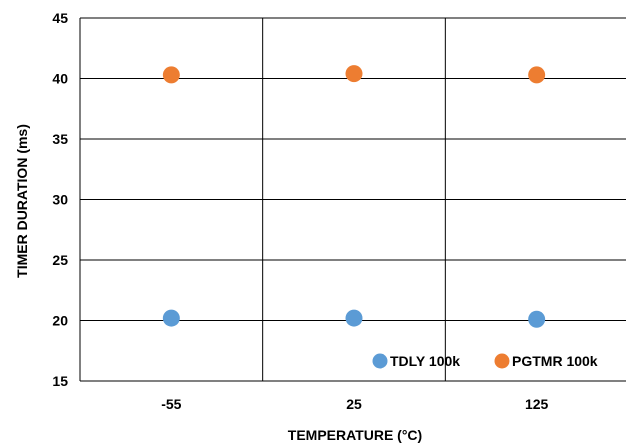  What do you see at coordinates (485, 361) in the screenshot?
I see `legend: TDLY 100k PGTMR 100k` at bounding box center [485, 361].